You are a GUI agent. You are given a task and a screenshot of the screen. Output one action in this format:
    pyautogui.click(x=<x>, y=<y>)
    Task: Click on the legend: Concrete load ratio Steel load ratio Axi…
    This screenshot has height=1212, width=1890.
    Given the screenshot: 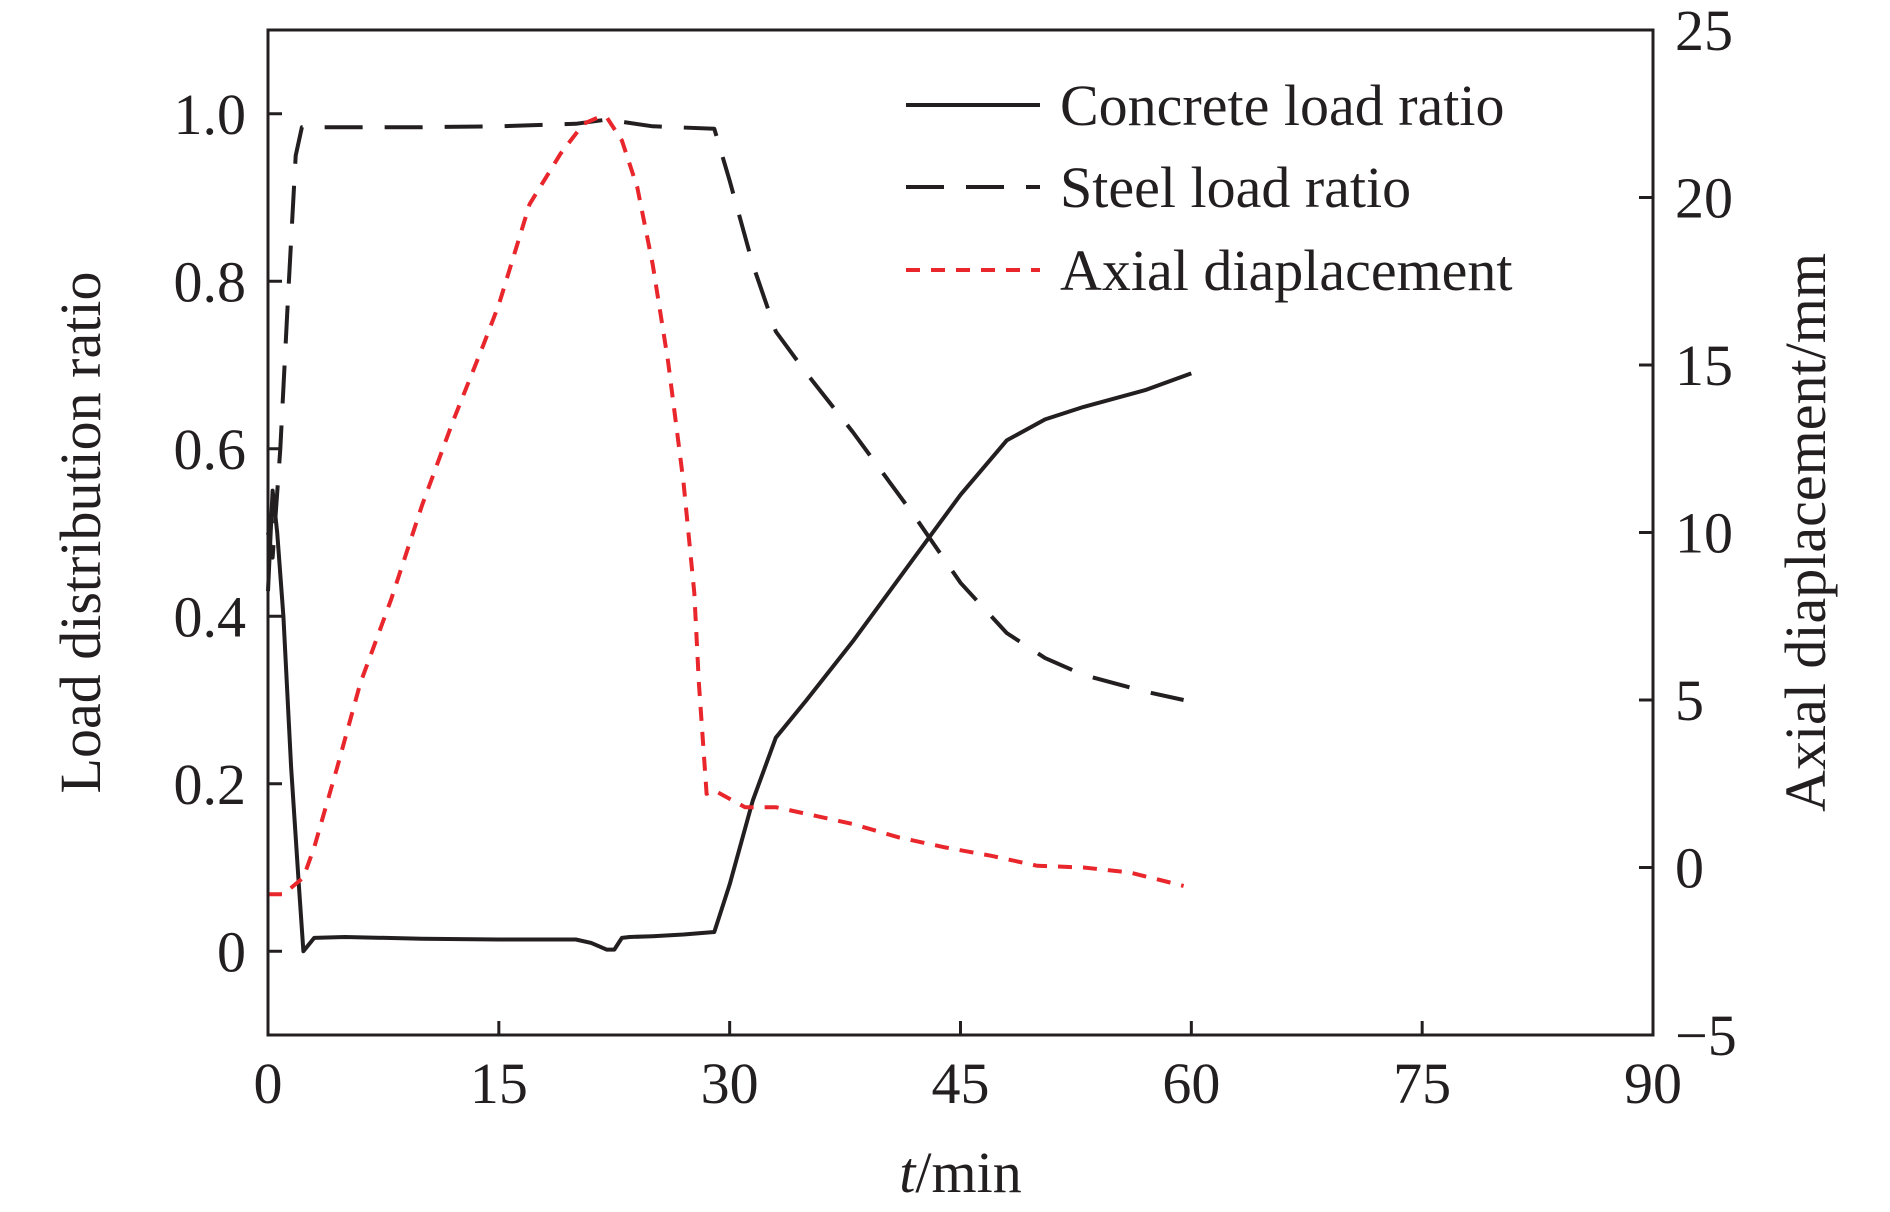 What is the action you would take?
    pyautogui.click(x=1209, y=188)
    